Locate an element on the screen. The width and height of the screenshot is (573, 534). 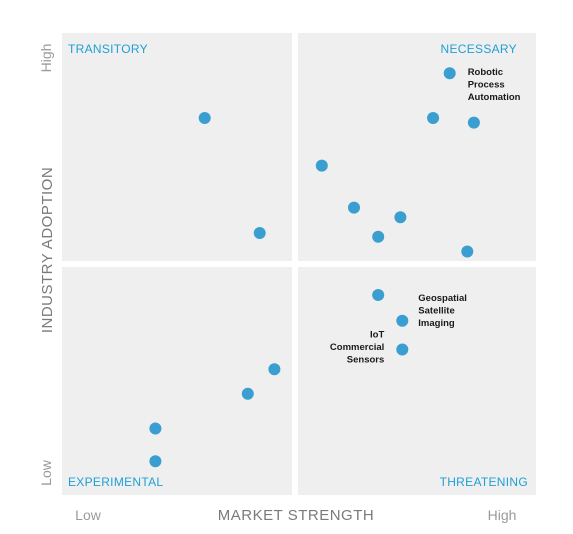
y-axis-title: INDUSTRY ADOPTION is located at coordinates (47, 250).